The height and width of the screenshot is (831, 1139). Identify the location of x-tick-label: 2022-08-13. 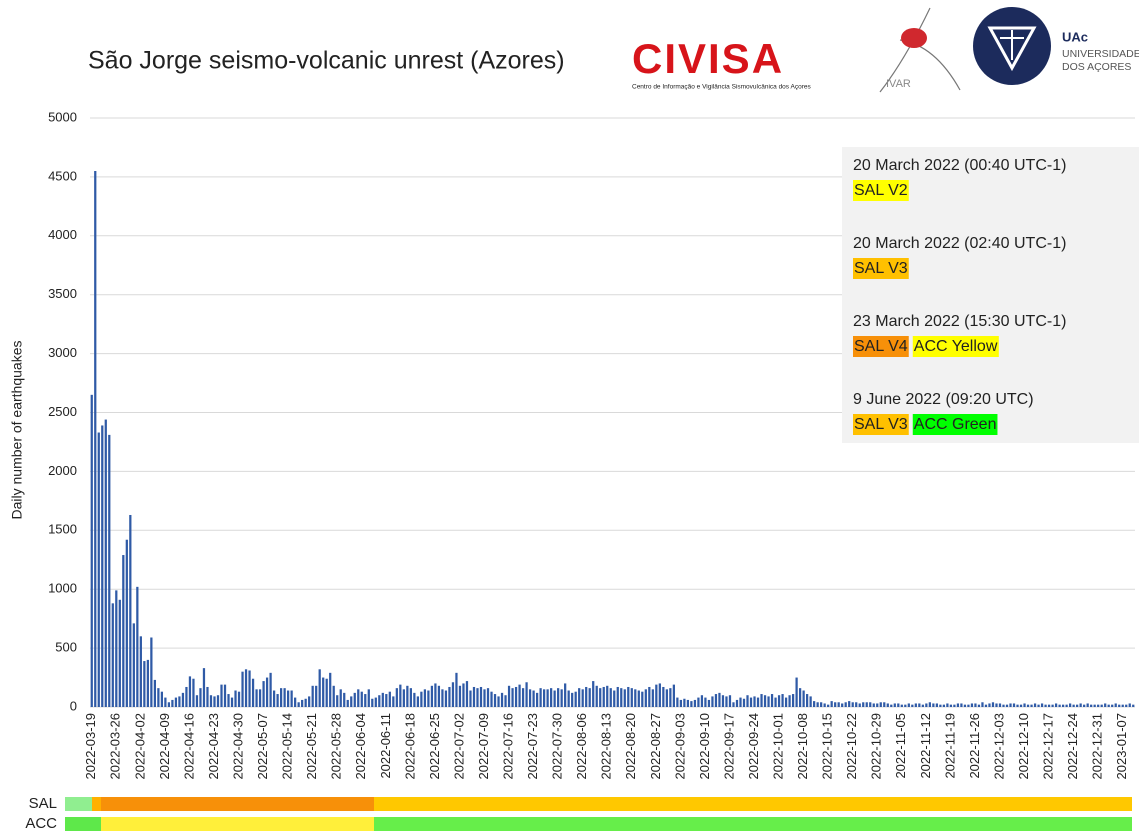
(606, 746).